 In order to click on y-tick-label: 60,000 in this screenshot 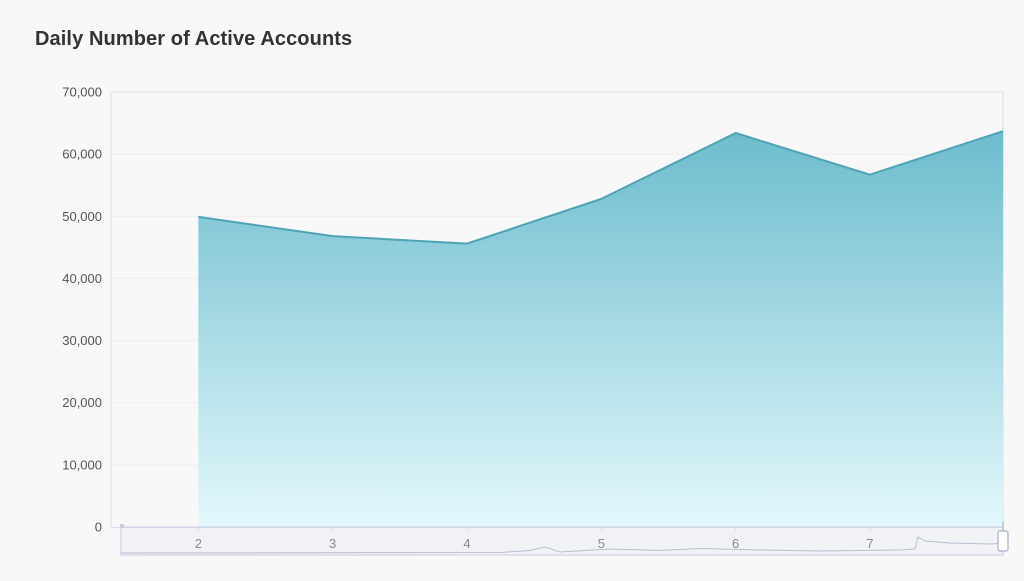, I will do `click(82, 154)`.